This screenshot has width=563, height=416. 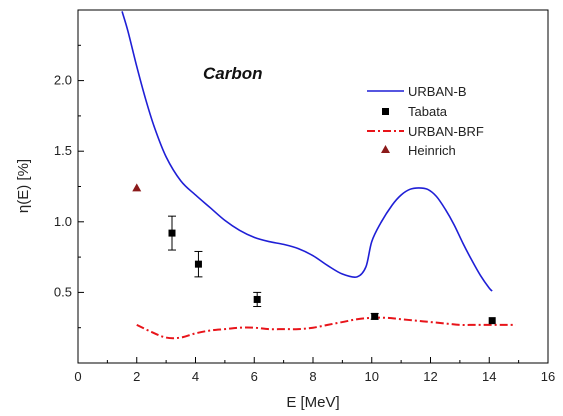 I want to click on y-tick-label: 1.5, so click(x=63, y=150).